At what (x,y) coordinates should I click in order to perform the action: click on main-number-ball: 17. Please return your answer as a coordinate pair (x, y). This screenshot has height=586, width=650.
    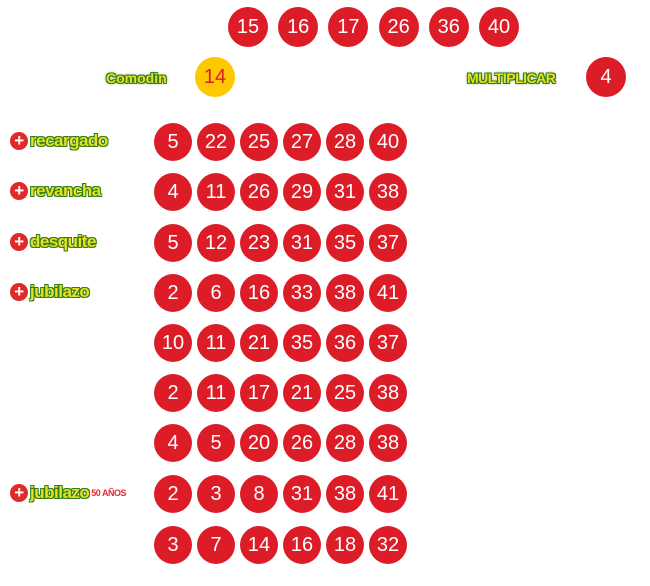
    Looking at the image, I should click on (348, 27).